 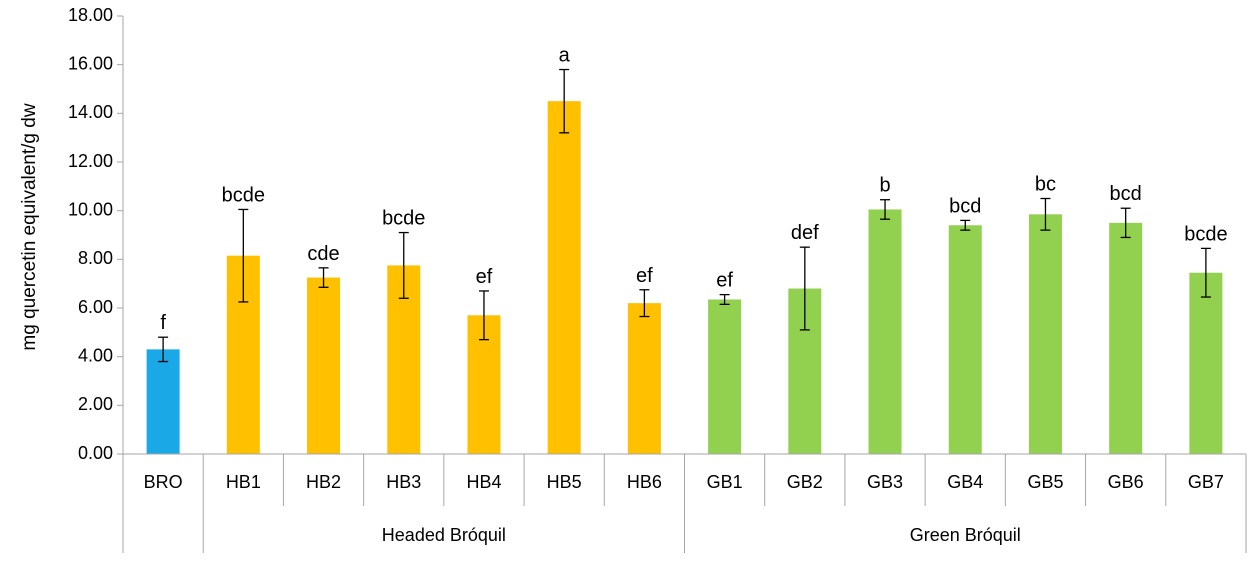 I want to click on significance-label: cde, so click(x=323, y=254).